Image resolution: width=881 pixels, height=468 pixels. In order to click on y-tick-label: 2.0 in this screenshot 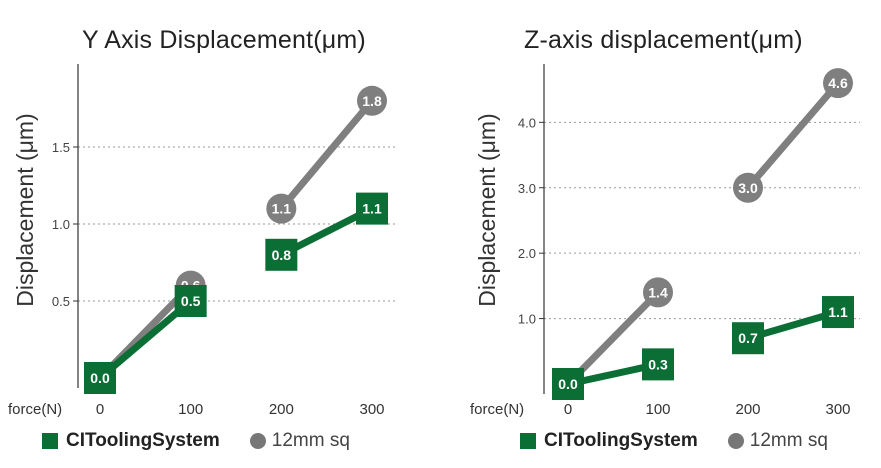, I will do `click(527, 253)`.